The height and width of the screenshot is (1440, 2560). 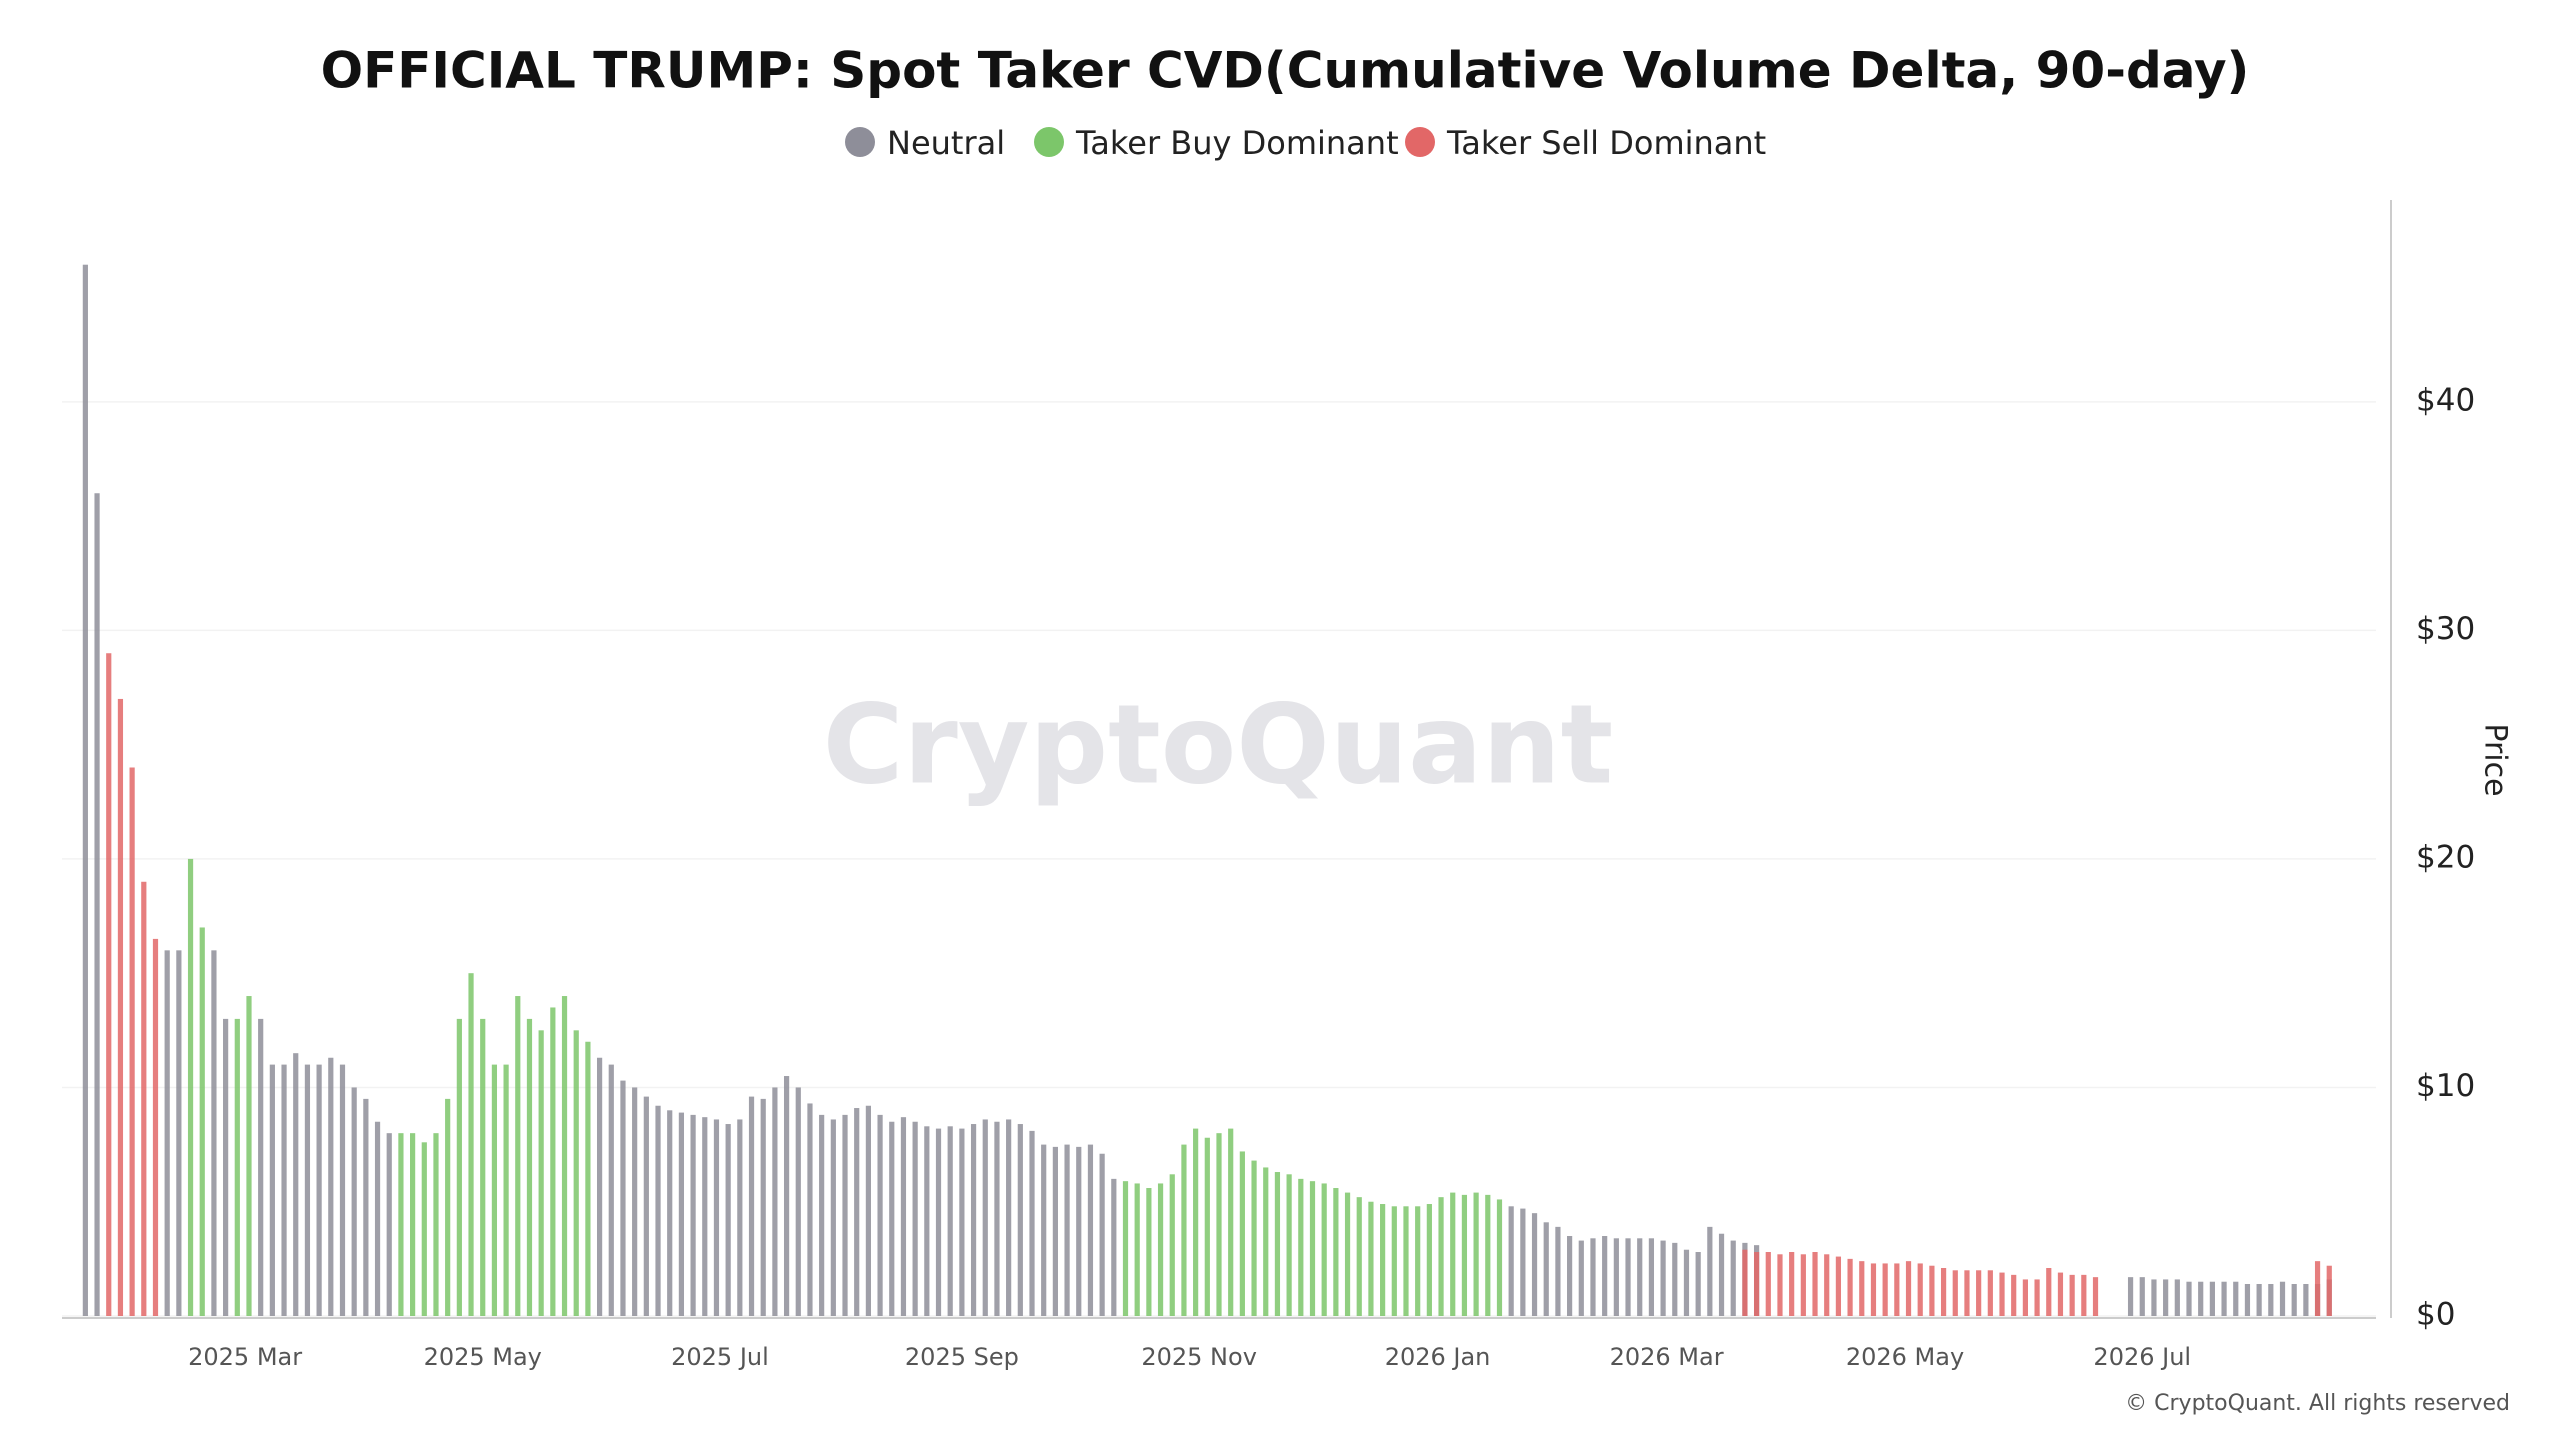 I want to click on legend-label: Neutral, so click(x=946, y=143).